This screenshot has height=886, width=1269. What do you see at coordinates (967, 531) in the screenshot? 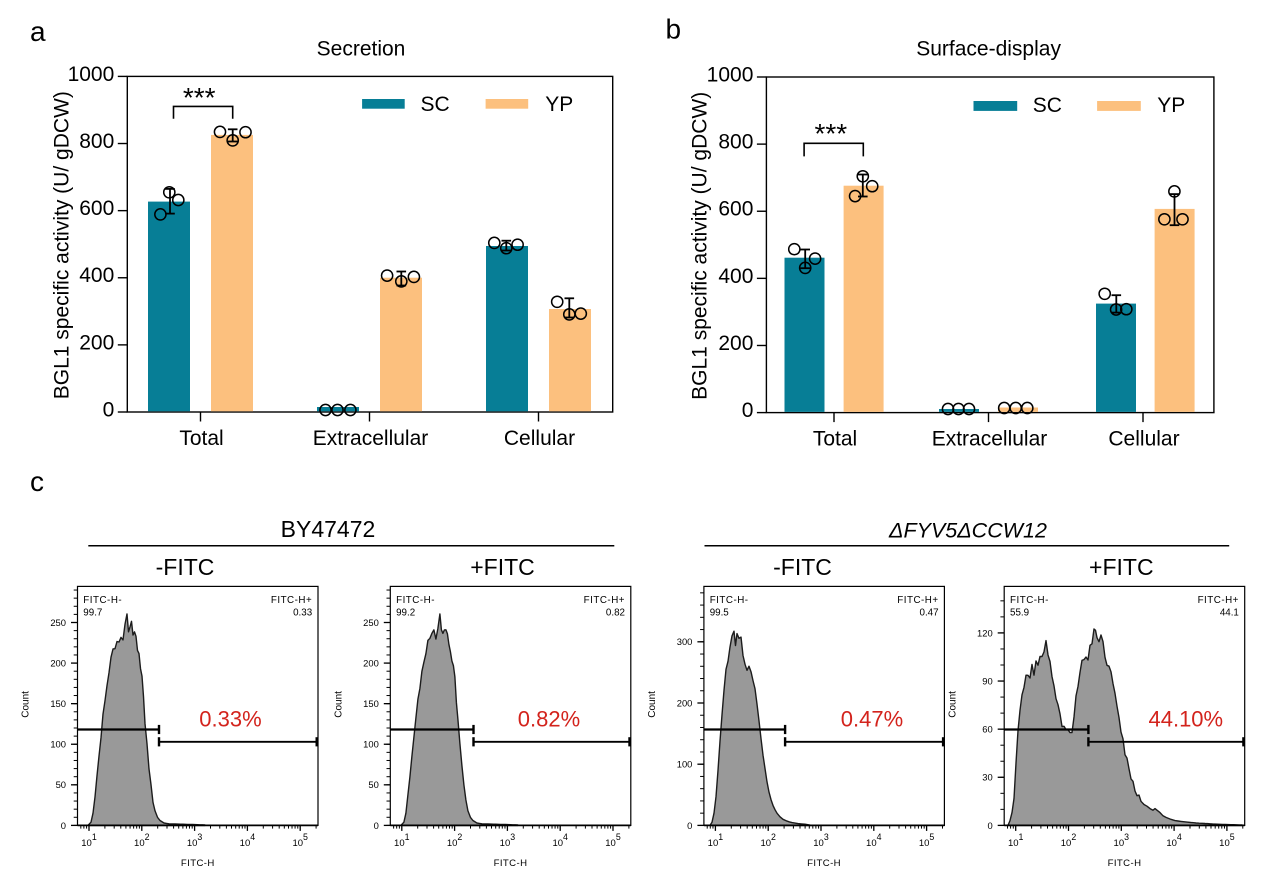
I see `svg-text: ΔFYV5ΔCCW12` at bounding box center [967, 531].